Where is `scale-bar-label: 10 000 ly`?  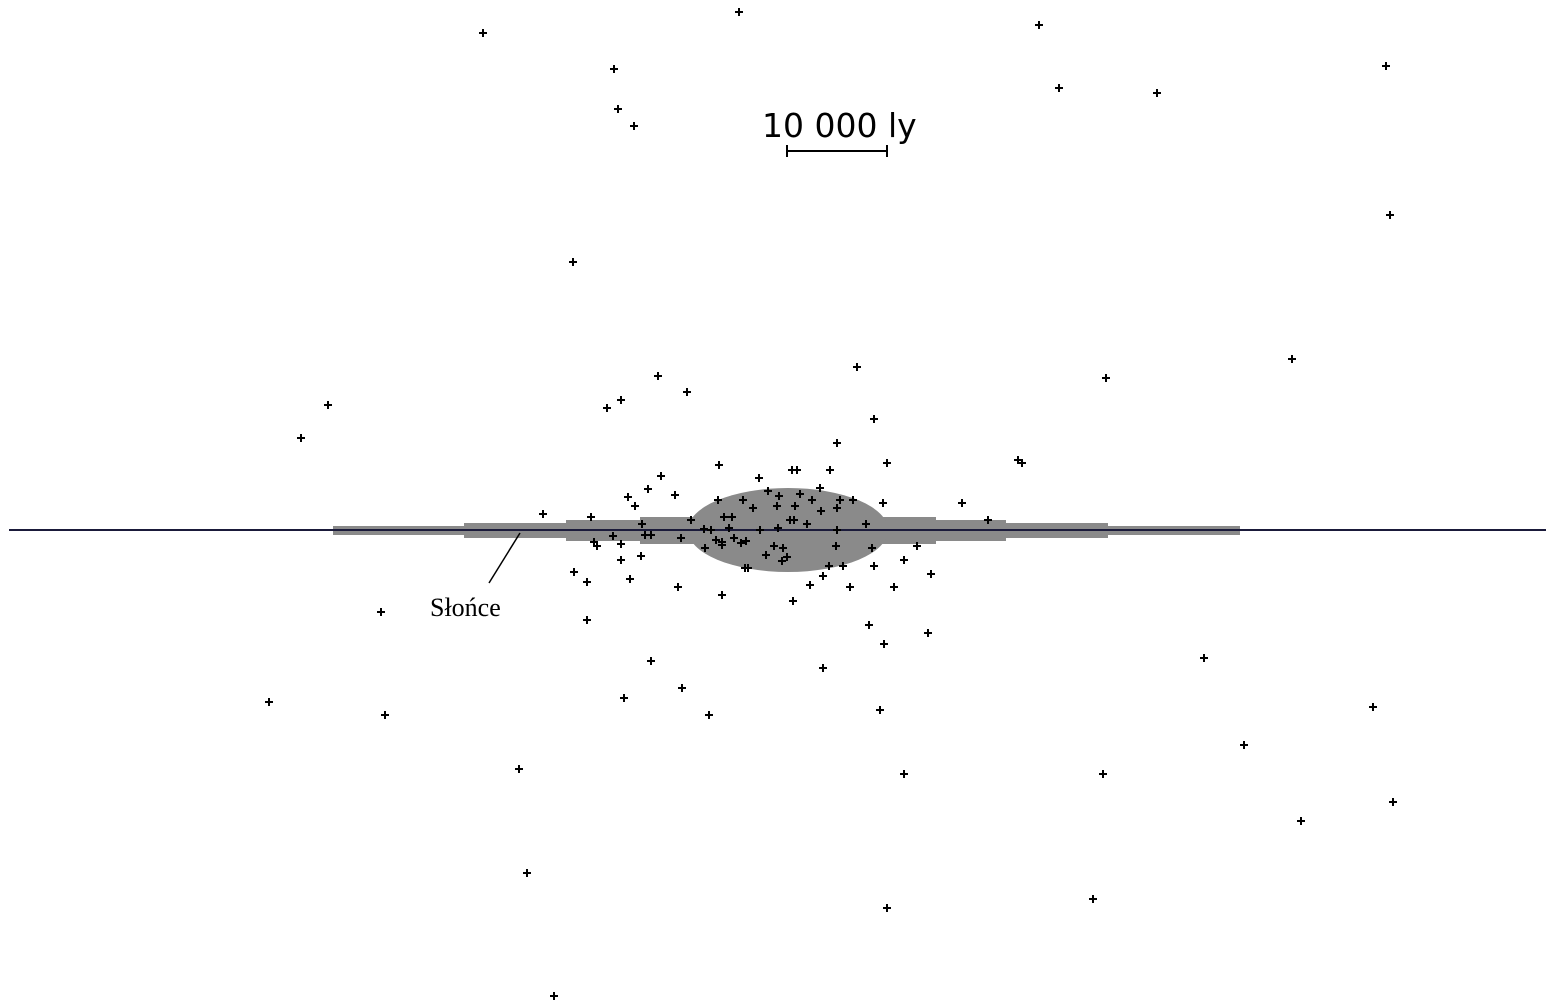
scale-bar-label: 10 000 ly is located at coordinates (839, 125).